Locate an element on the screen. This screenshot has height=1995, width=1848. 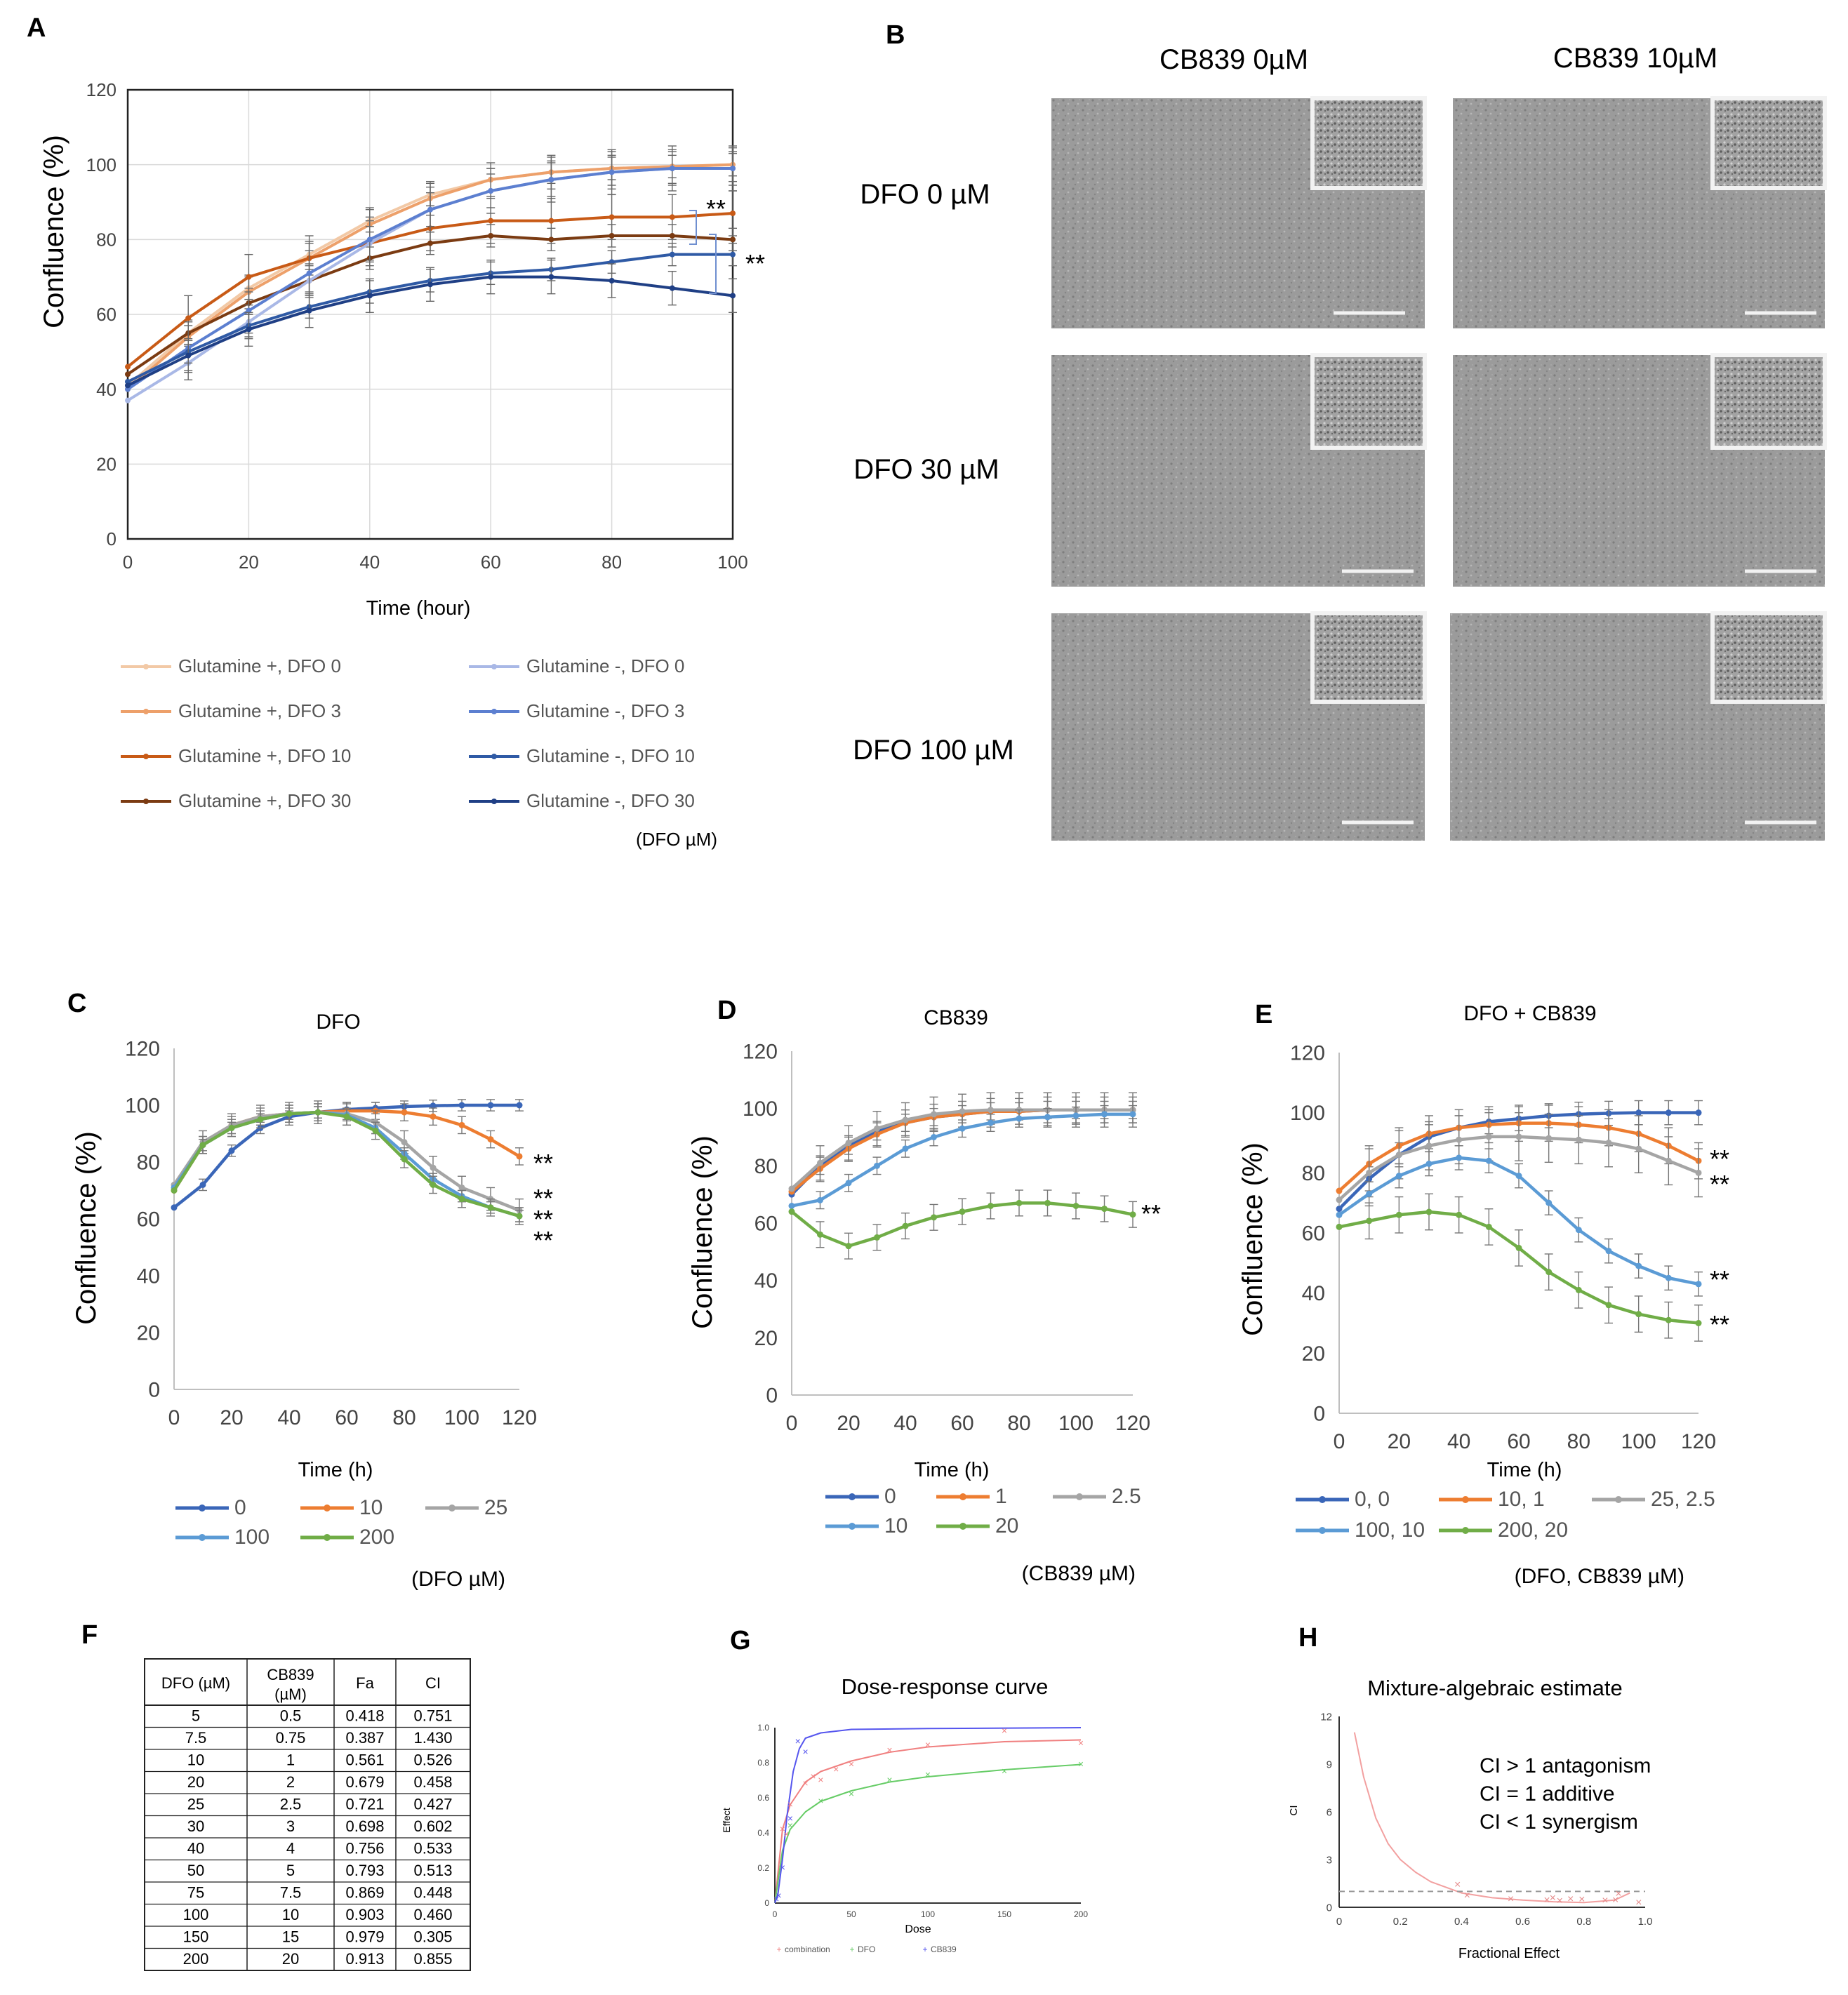
x-tick-label: 60 is located at coordinates (961, 1423).